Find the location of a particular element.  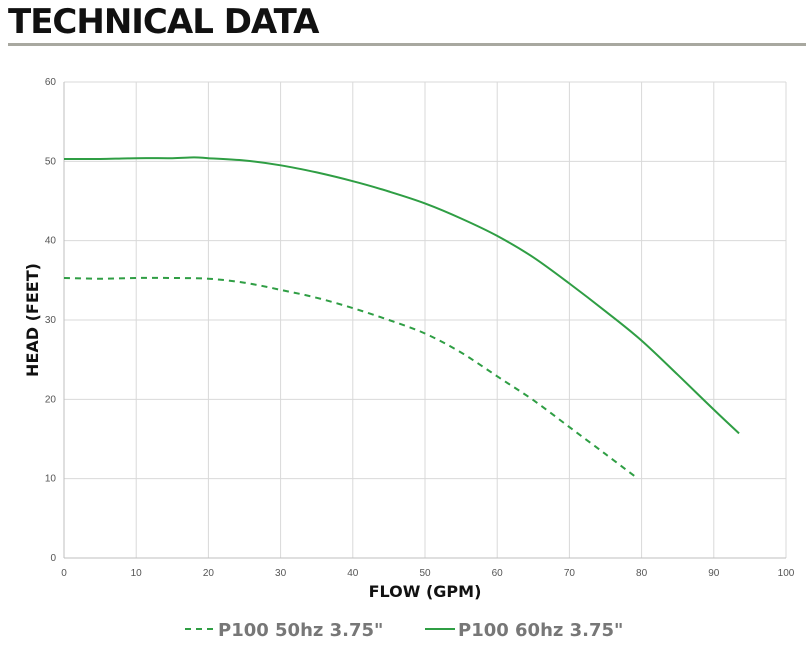

x-axis-title: FLOW (GPM) is located at coordinates (425, 591).